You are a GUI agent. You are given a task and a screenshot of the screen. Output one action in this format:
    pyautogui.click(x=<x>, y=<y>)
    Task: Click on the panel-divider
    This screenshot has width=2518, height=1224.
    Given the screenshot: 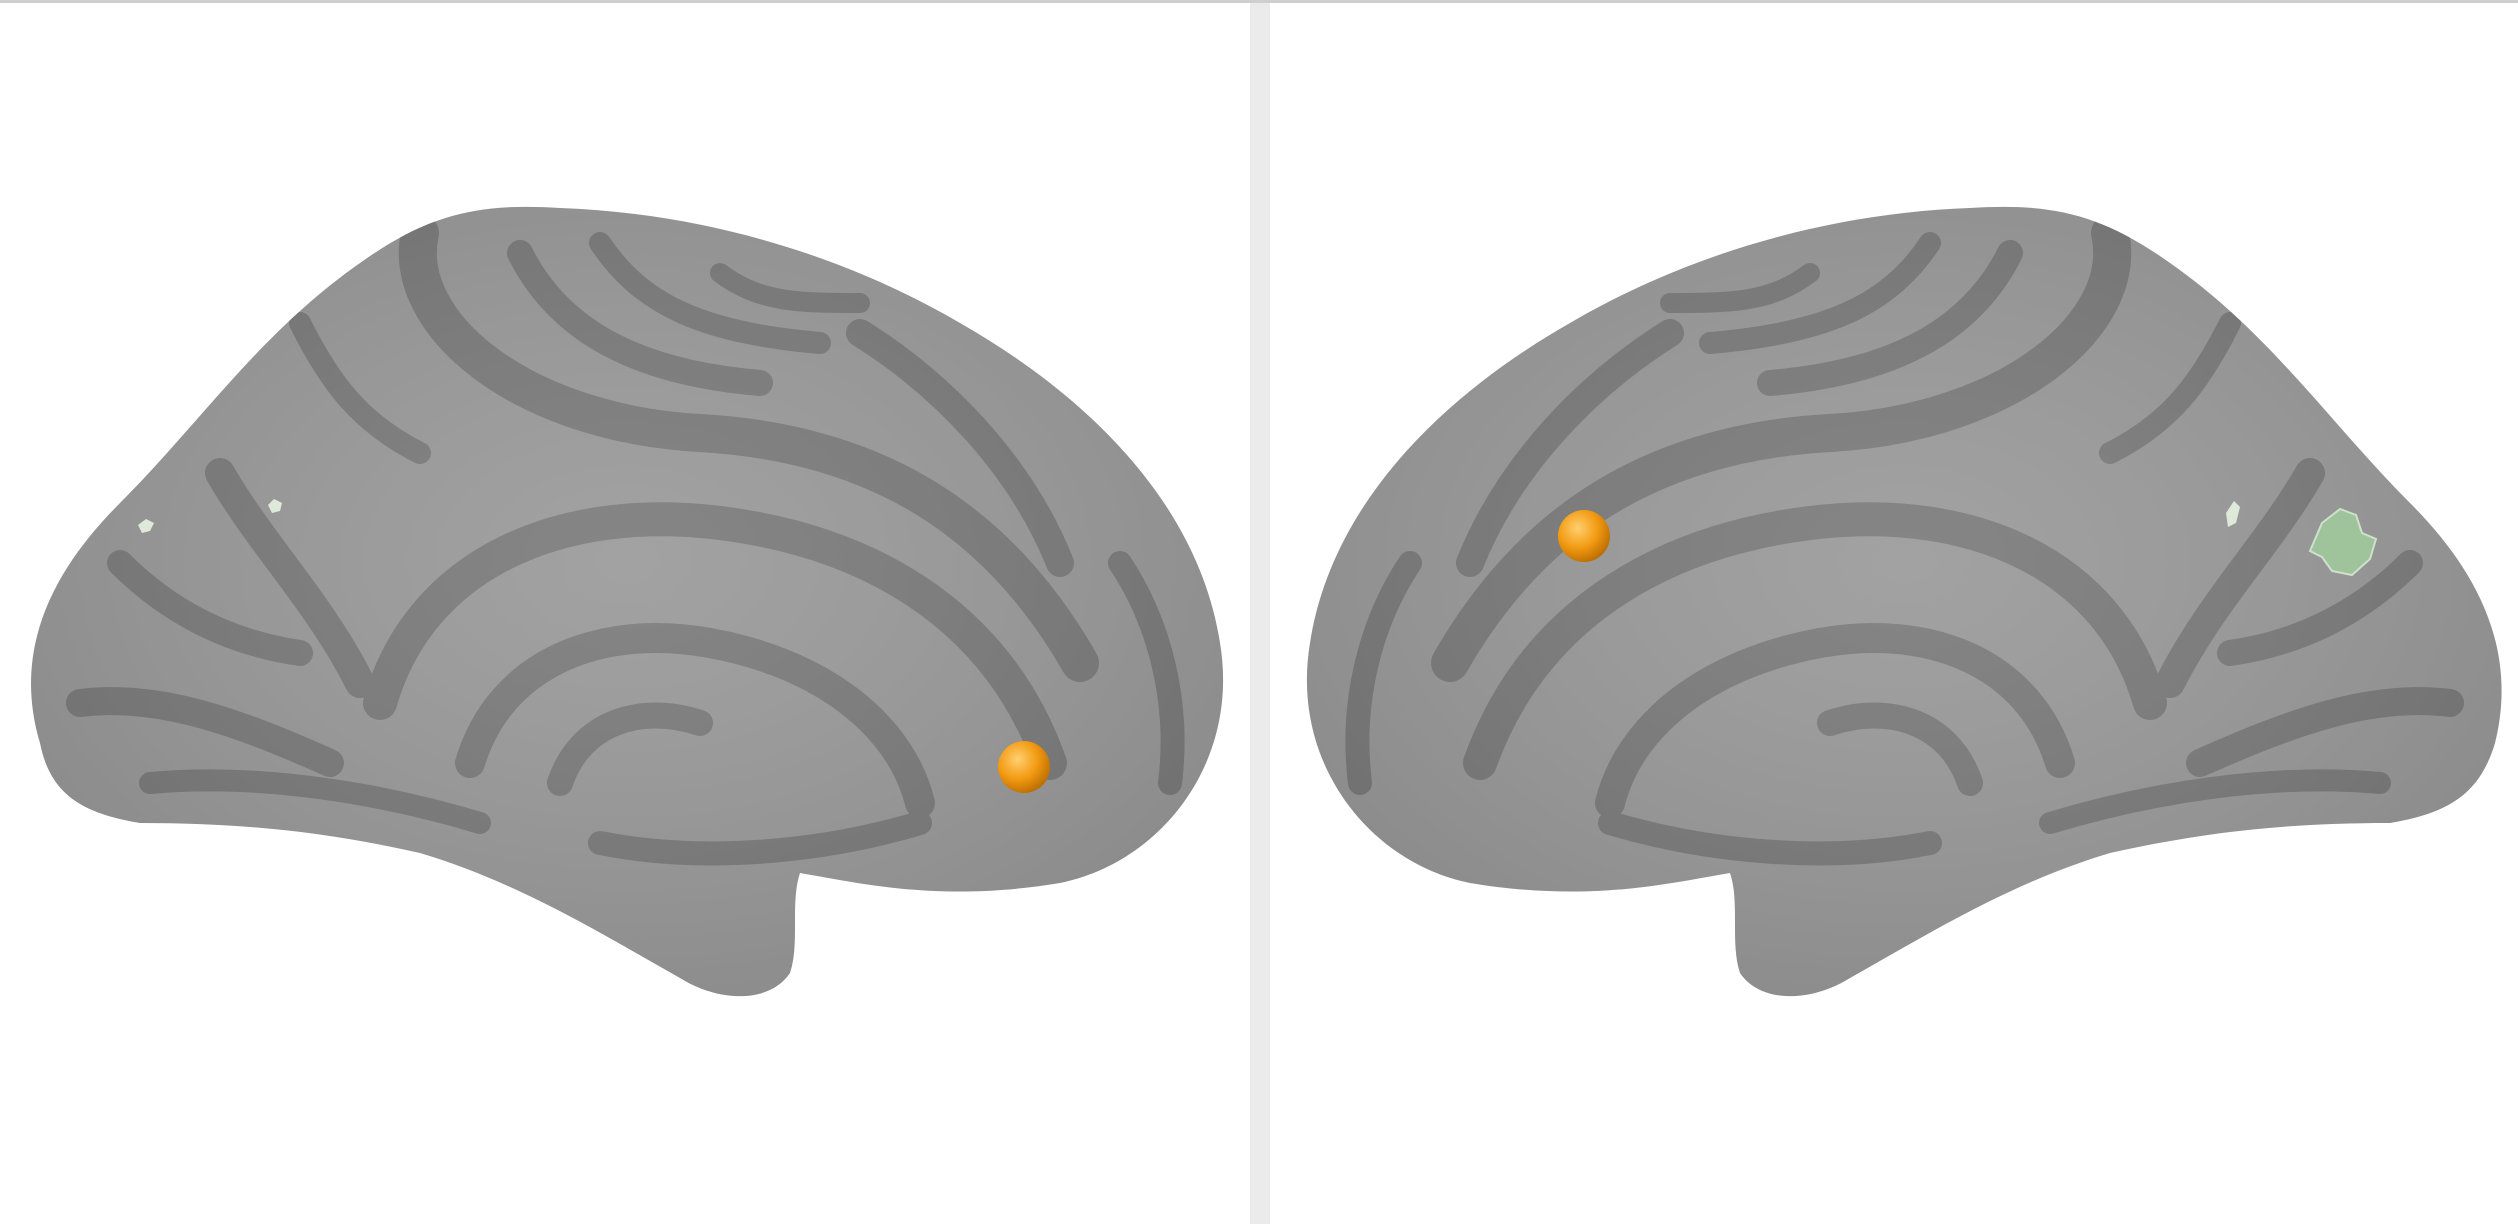 What is the action you would take?
    pyautogui.click(x=1260, y=613)
    